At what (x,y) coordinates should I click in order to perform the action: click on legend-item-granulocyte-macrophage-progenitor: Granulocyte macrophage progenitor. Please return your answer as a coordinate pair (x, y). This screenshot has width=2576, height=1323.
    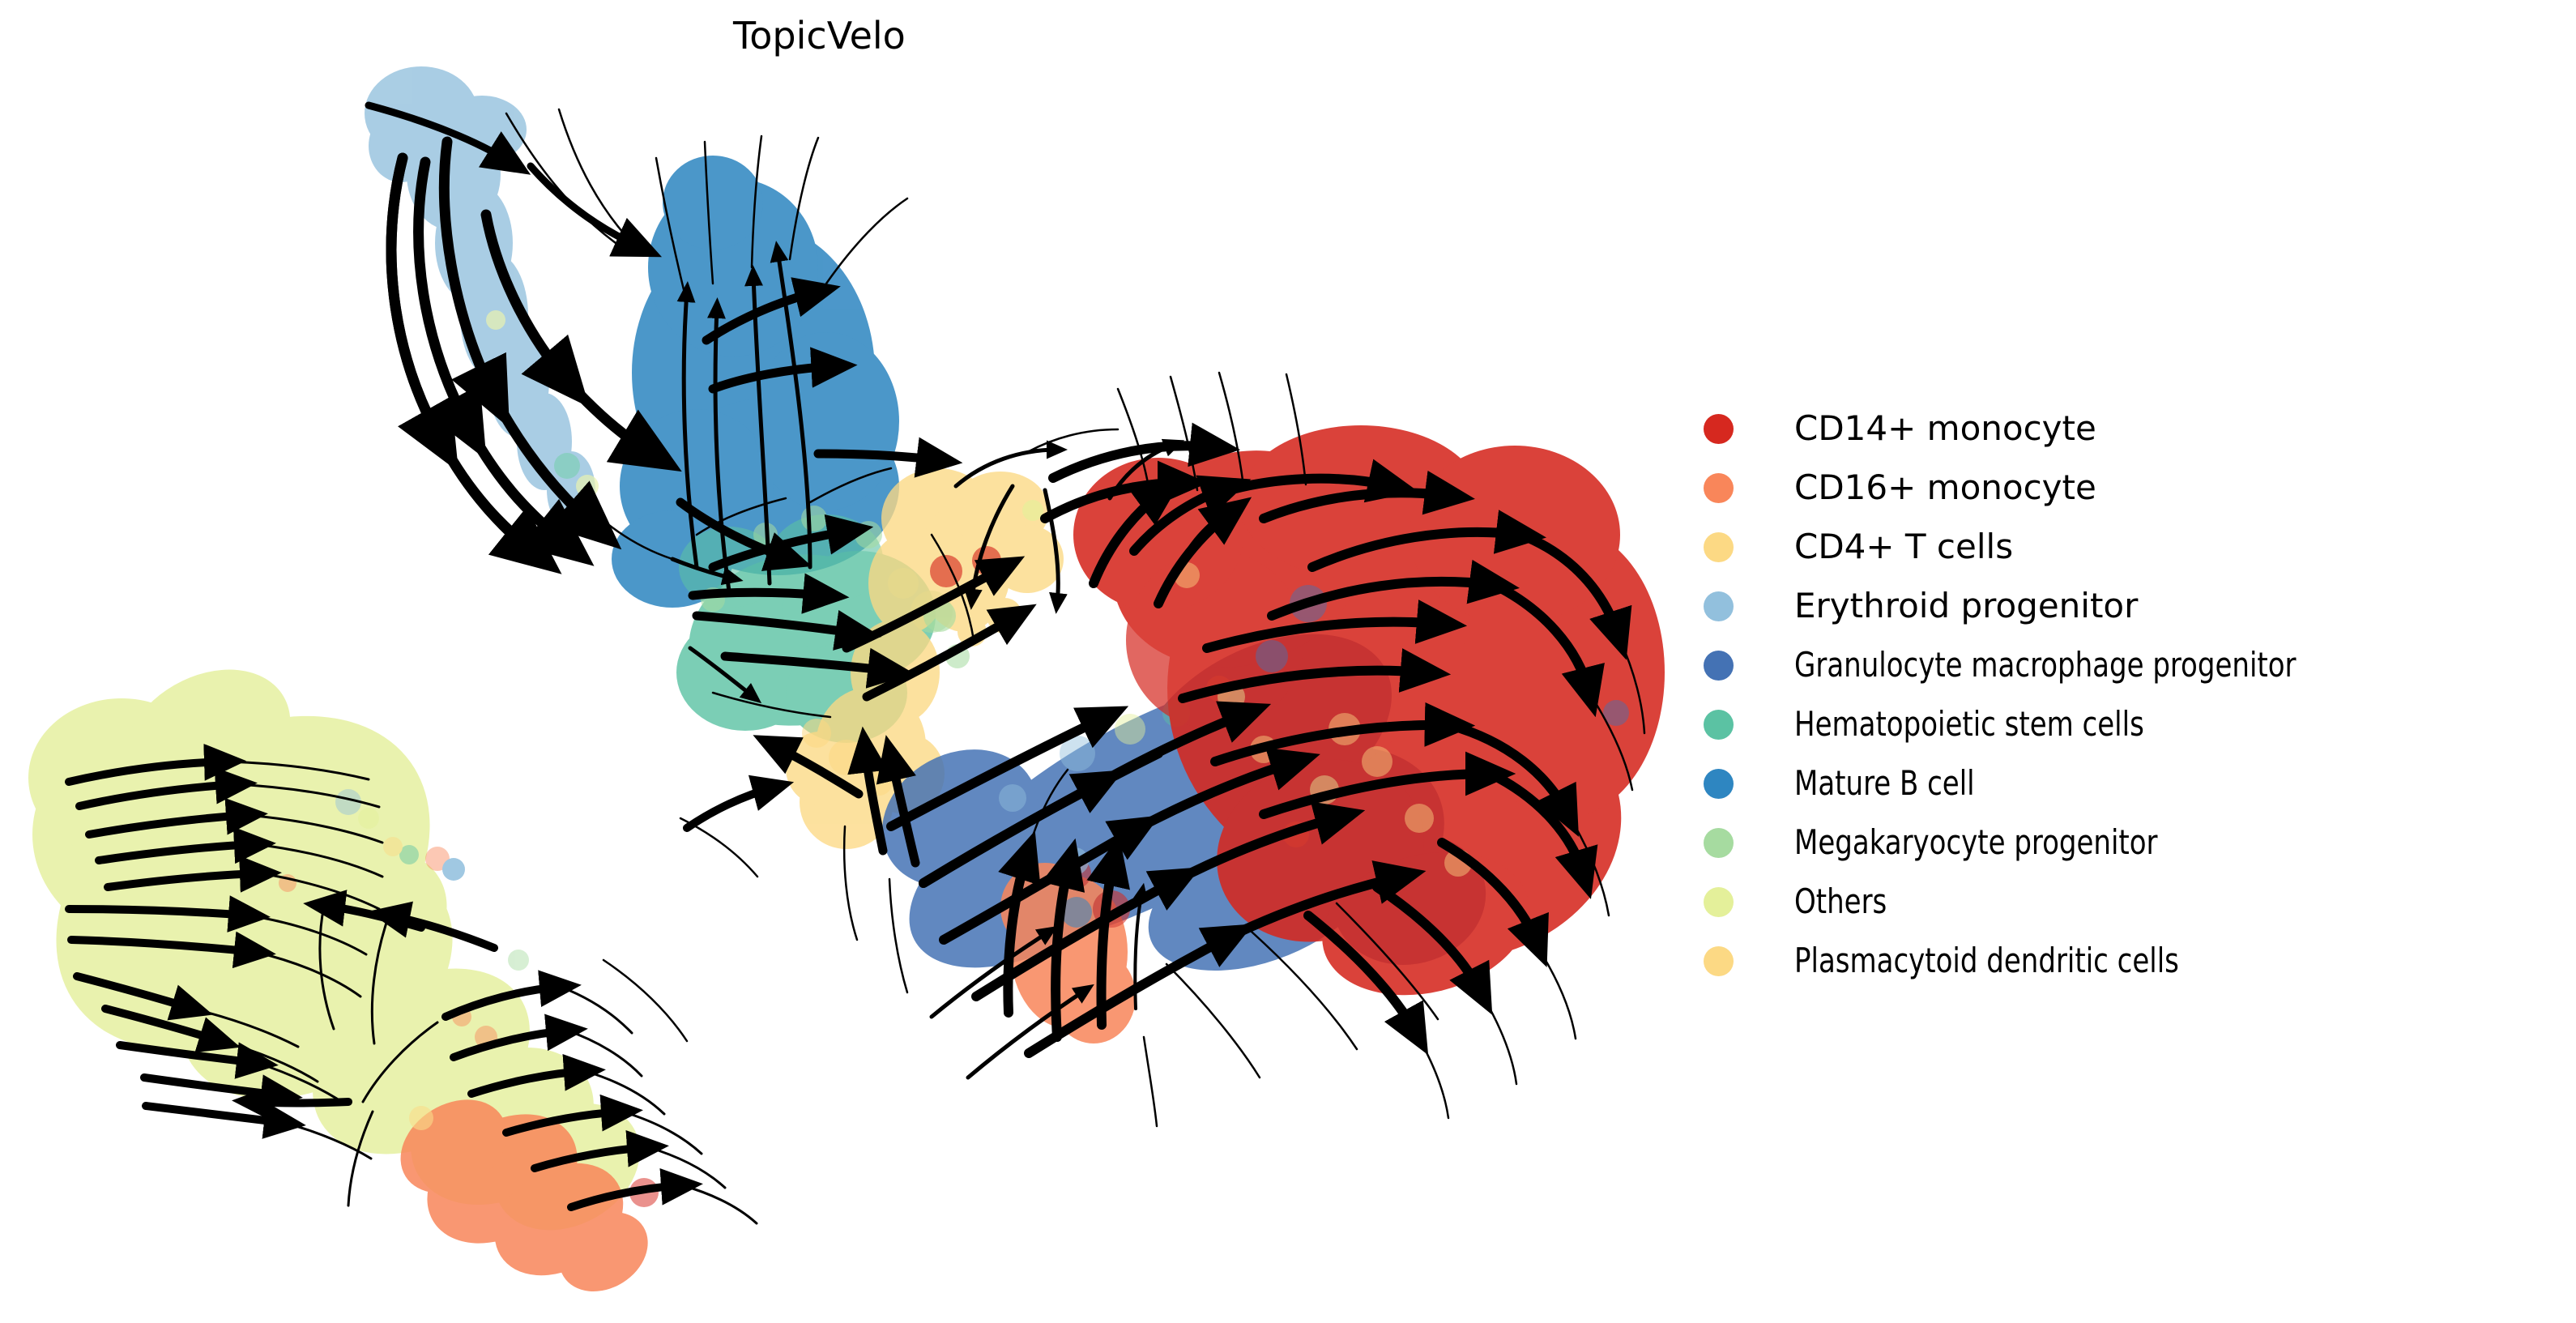
    Looking at the image, I should click on (2115, 667).